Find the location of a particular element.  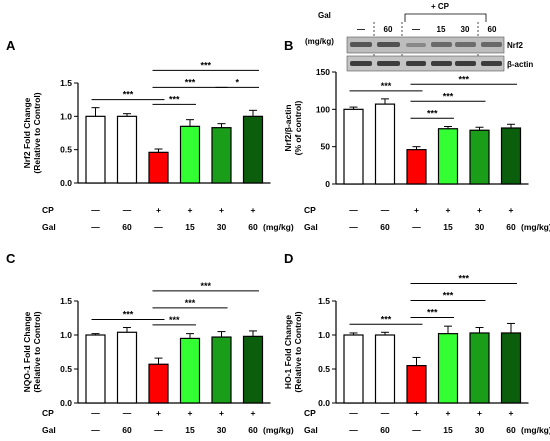

blot-band-label-nrf2: Nrf2 is located at coordinates (515, 45).